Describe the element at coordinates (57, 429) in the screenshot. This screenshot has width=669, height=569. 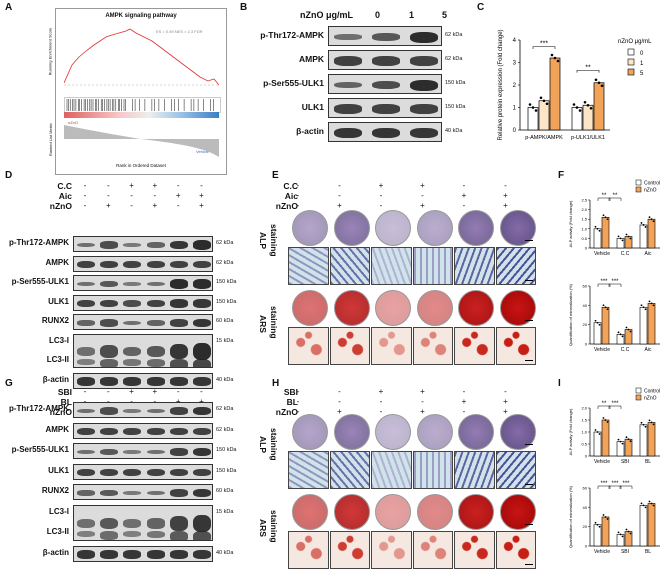
I see `blot-row-label: AMPK` at that location.